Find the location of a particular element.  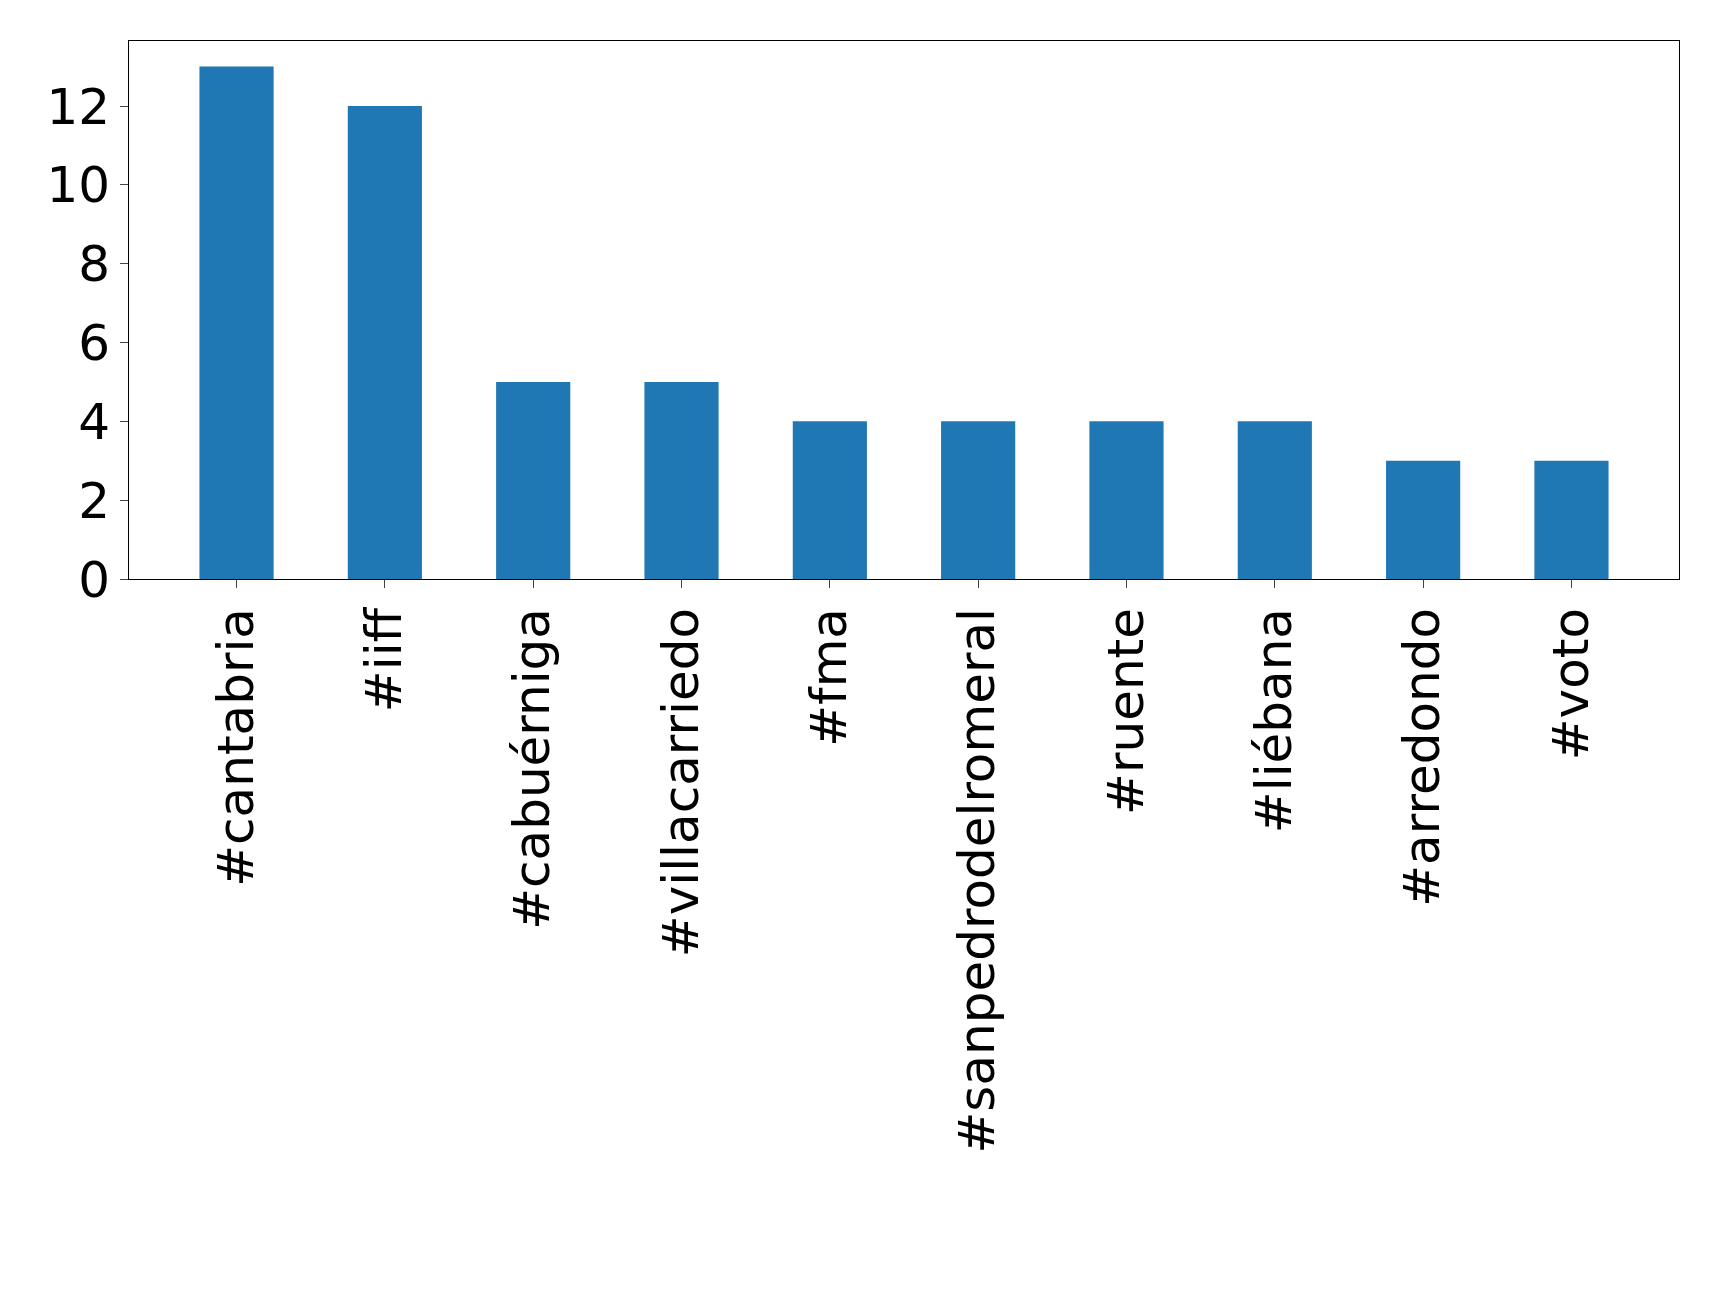

y-tick-label: 6 is located at coordinates (94, 343).